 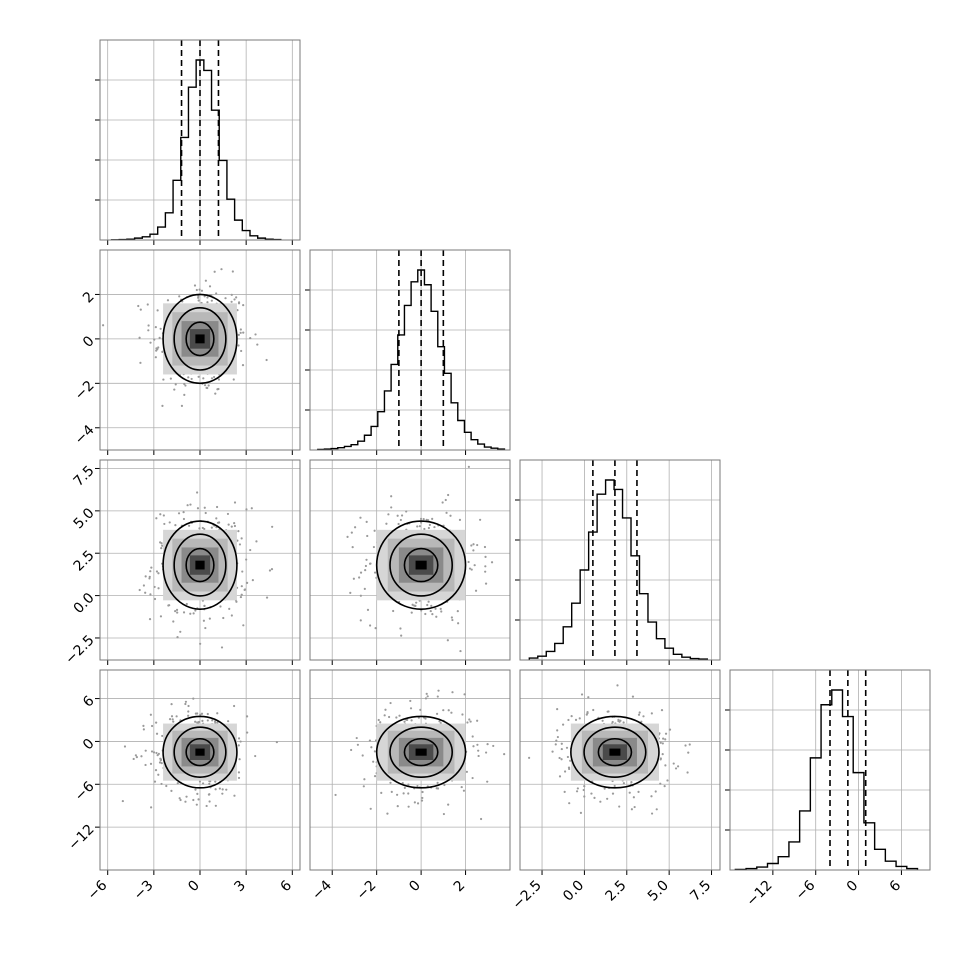 What do you see at coordinates (415, 887) in the screenshot?
I see `x-tick-label: 0` at bounding box center [415, 887].